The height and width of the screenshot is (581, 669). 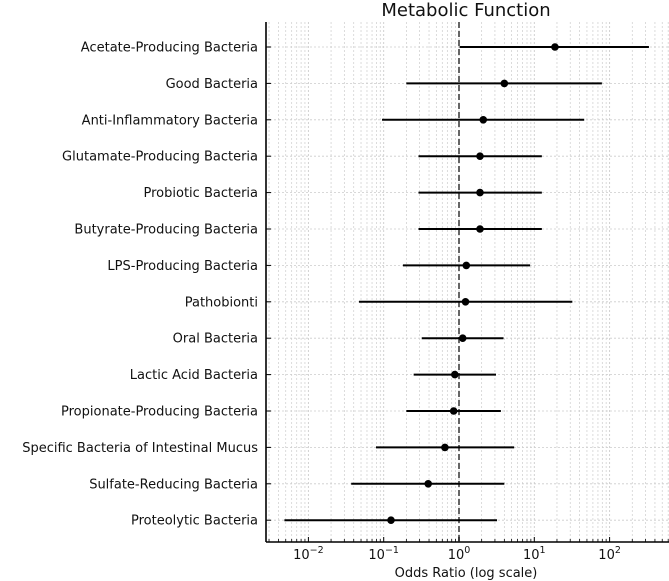 What do you see at coordinates (160, 157) in the screenshot?
I see `y-tick-label: Glutamate-Producing Bacteria` at bounding box center [160, 157].